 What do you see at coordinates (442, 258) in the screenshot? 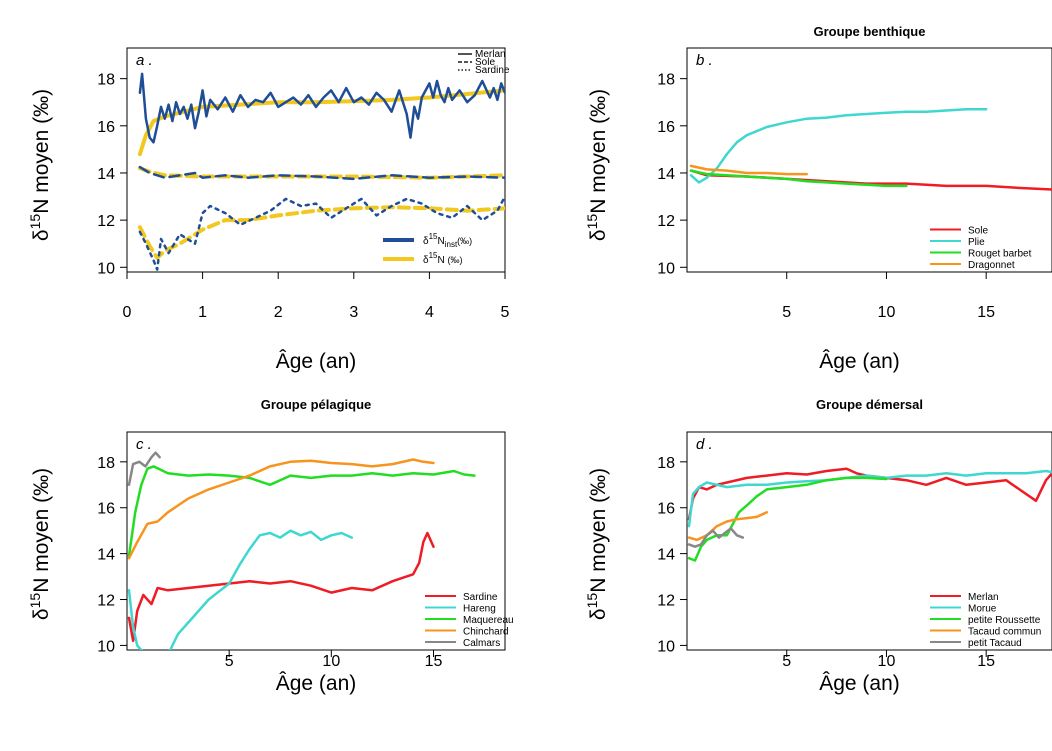
I see `legend-label: δ15N (‰)` at bounding box center [442, 258].